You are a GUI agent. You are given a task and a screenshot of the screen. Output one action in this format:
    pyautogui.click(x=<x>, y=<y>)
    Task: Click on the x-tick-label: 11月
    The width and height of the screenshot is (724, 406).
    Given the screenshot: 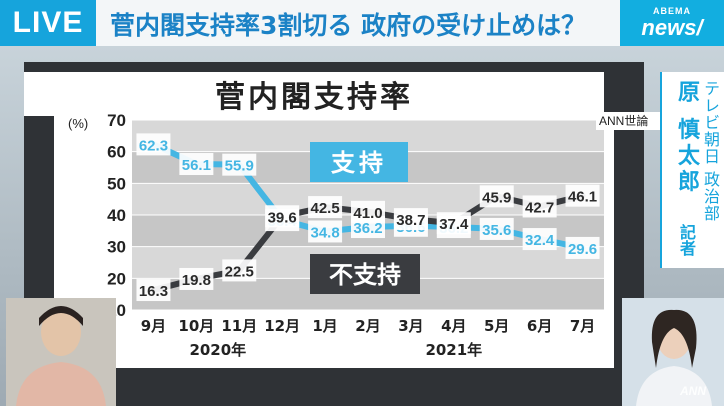 What is the action you would take?
    pyautogui.click(x=239, y=326)
    